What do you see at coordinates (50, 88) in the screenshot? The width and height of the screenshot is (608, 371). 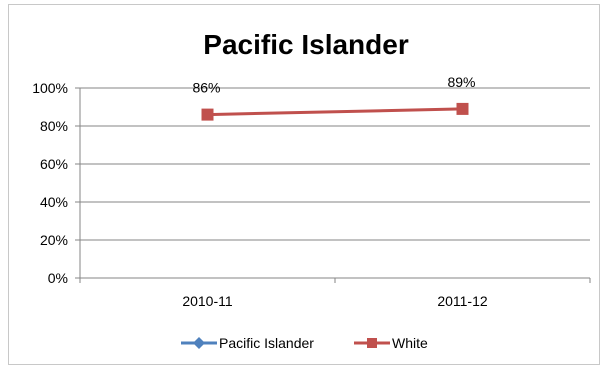 I see `y-tick-label: 100%` at bounding box center [50, 88].